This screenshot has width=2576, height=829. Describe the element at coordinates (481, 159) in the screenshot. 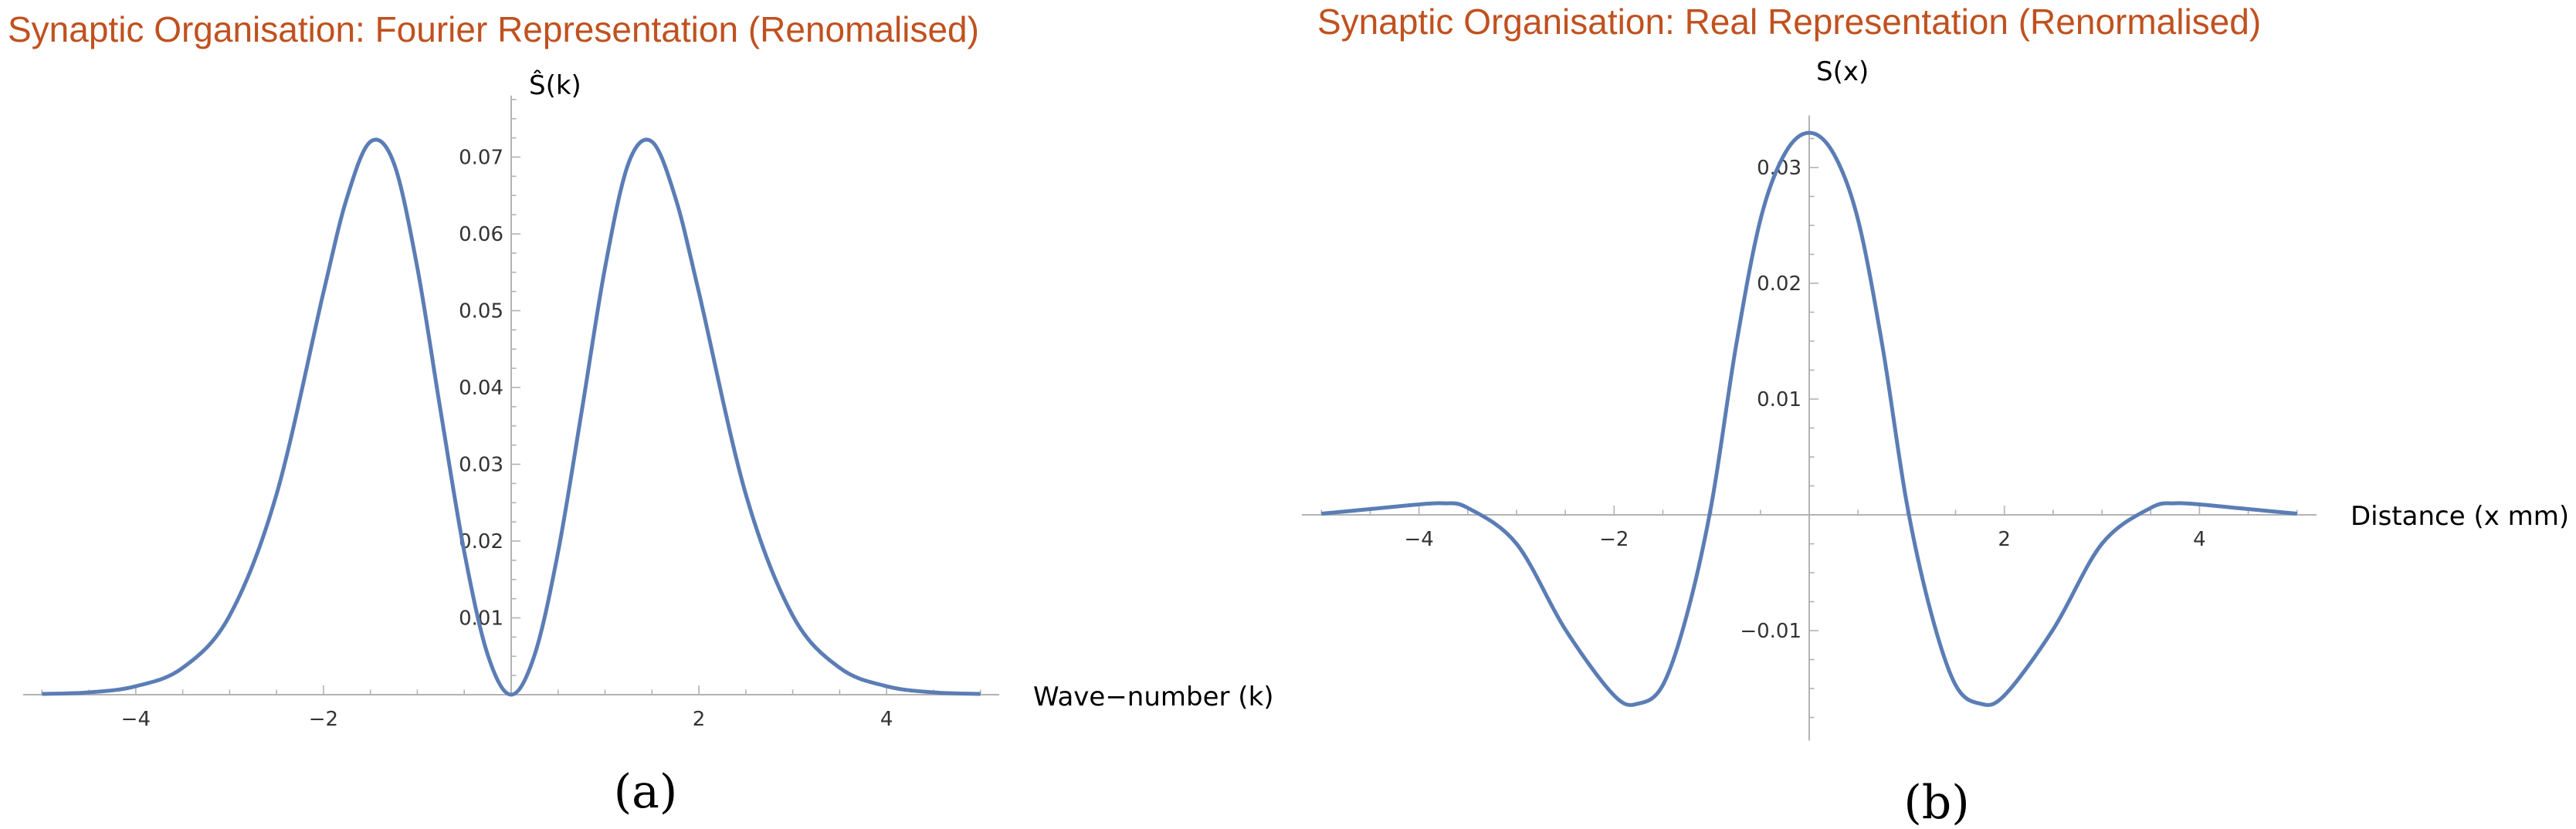

I see `y-tick-label: 0.07` at that location.